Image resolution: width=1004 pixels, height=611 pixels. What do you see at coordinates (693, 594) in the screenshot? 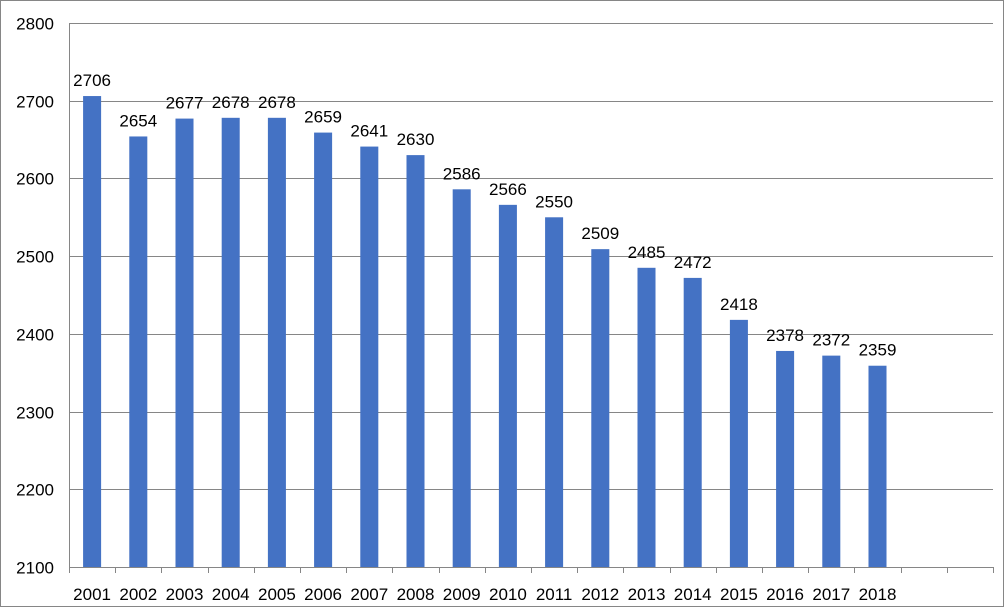
I see `x-tick-label: 2014` at bounding box center [693, 594].